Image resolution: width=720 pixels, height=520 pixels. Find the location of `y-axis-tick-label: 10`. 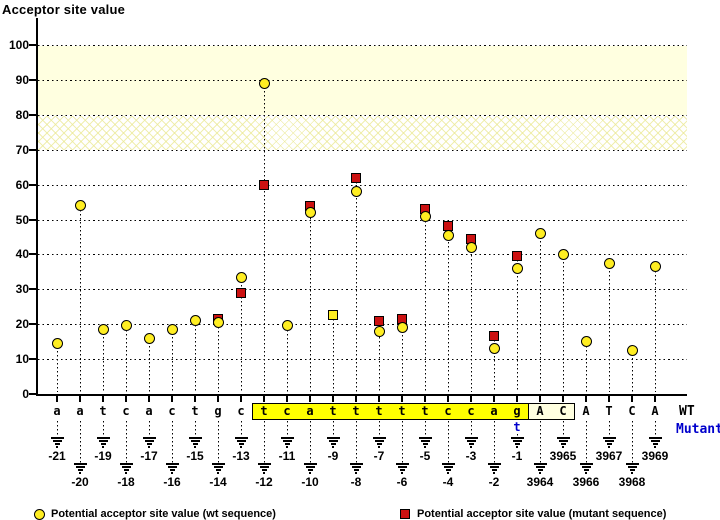

y-axis-tick-label: 10 is located at coordinates (22, 359).